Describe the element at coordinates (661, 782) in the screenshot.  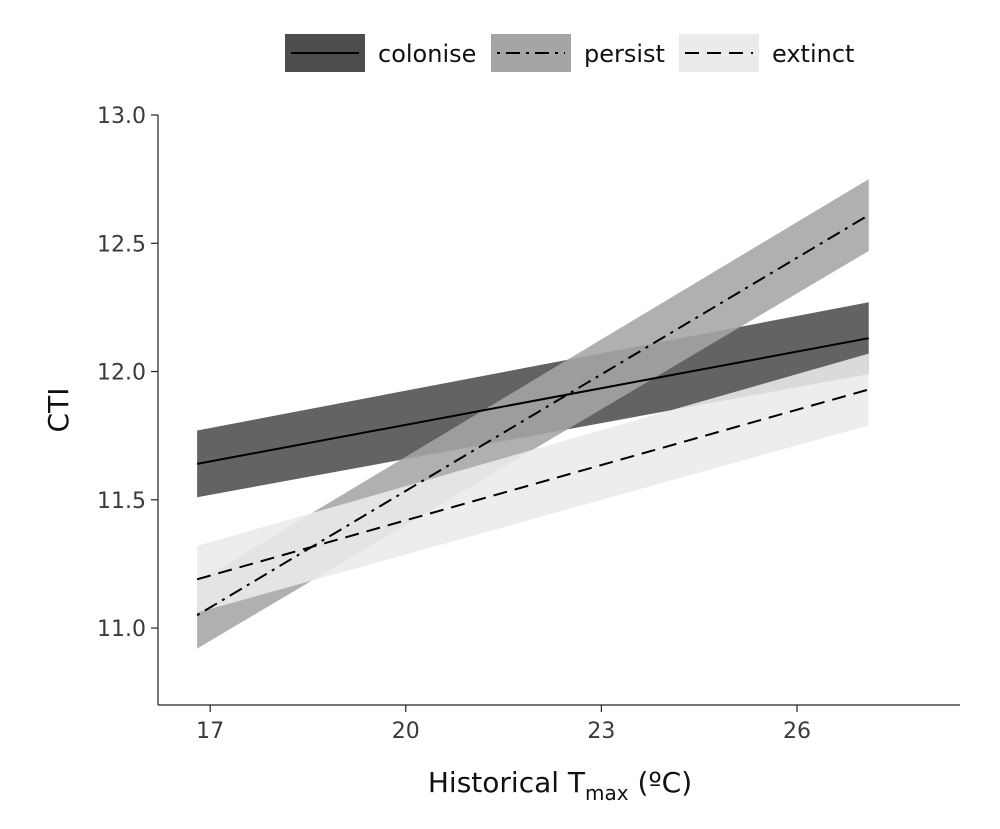
I see `x-axis-title-unit: (ºC)` at that location.